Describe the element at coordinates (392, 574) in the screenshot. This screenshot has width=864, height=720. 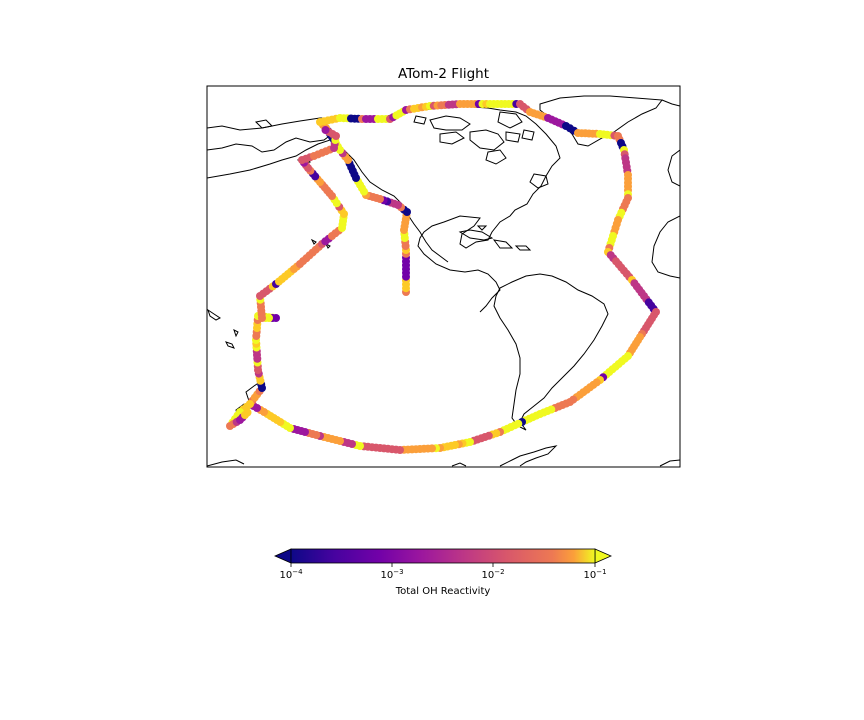
I see `colorbar-tick-label: 10⁻³` at that location.